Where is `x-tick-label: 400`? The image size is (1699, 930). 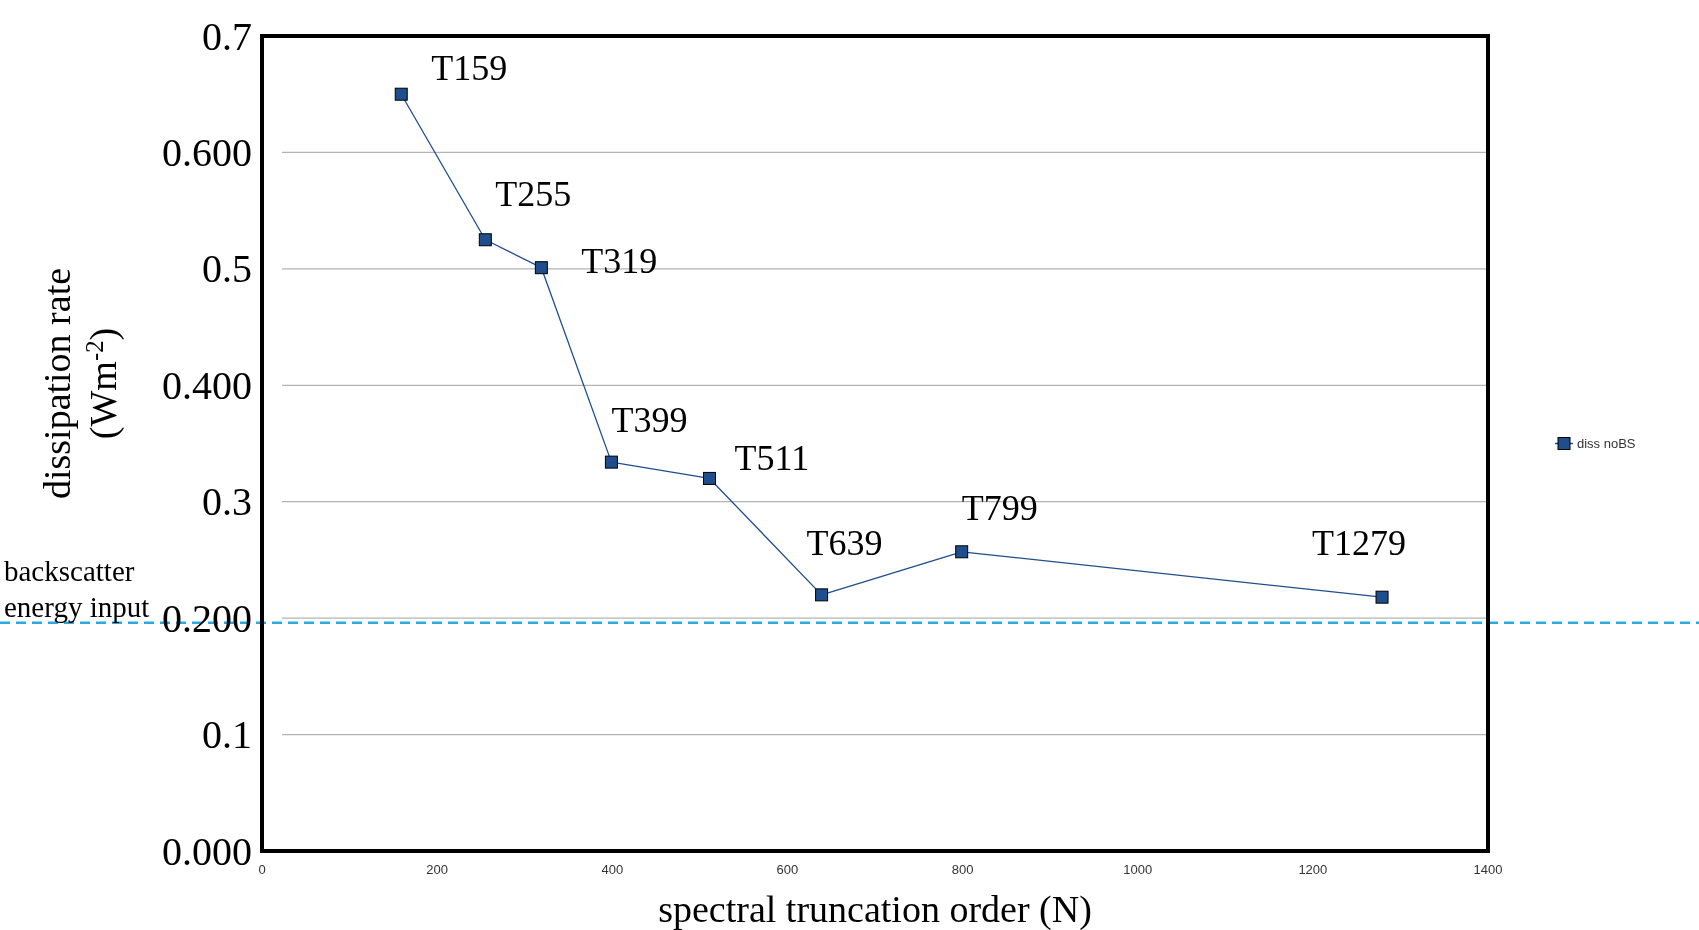 x-tick-label: 400 is located at coordinates (612, 869).